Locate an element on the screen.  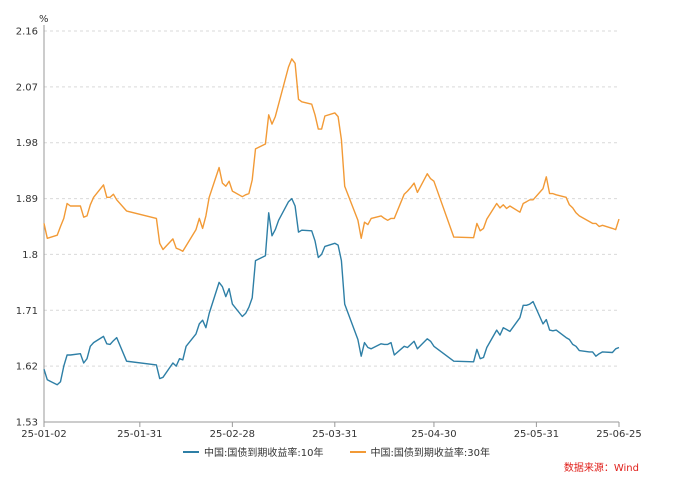
y-tick-label: 1.89 is located at coordinates (27, 199).